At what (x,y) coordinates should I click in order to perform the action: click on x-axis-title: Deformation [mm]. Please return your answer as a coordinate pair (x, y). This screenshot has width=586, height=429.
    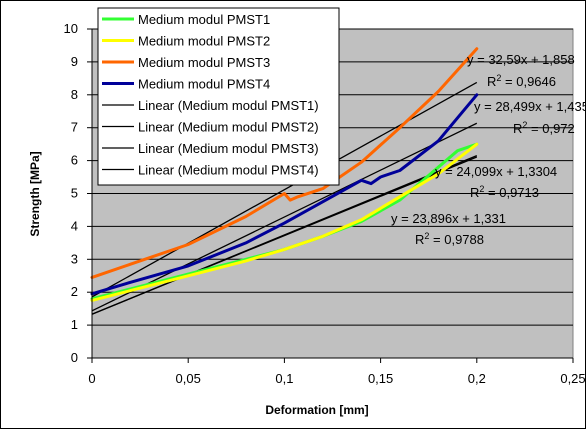
    Looking at the image, I should click on (316, 410).